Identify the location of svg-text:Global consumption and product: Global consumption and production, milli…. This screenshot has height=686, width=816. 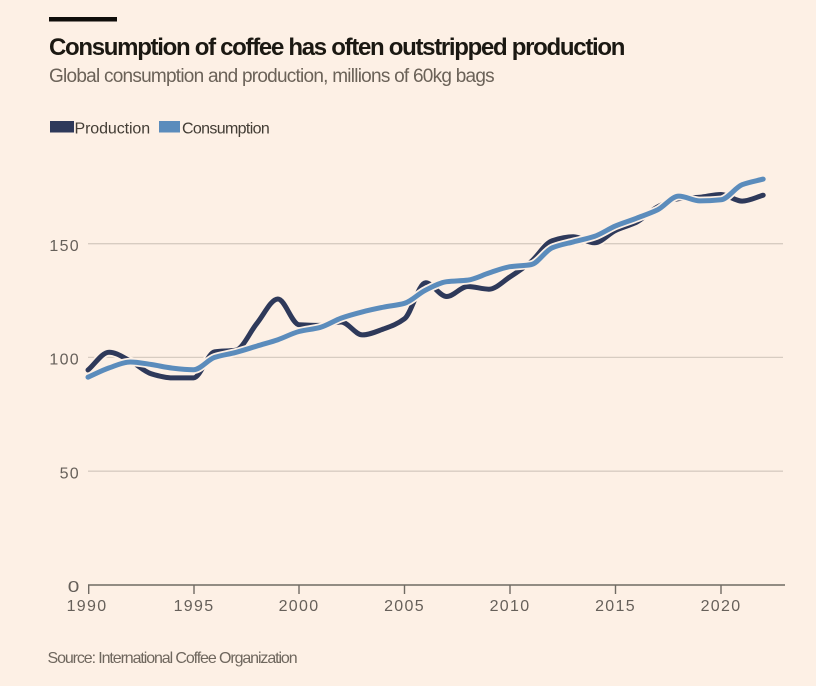
(271, 76).